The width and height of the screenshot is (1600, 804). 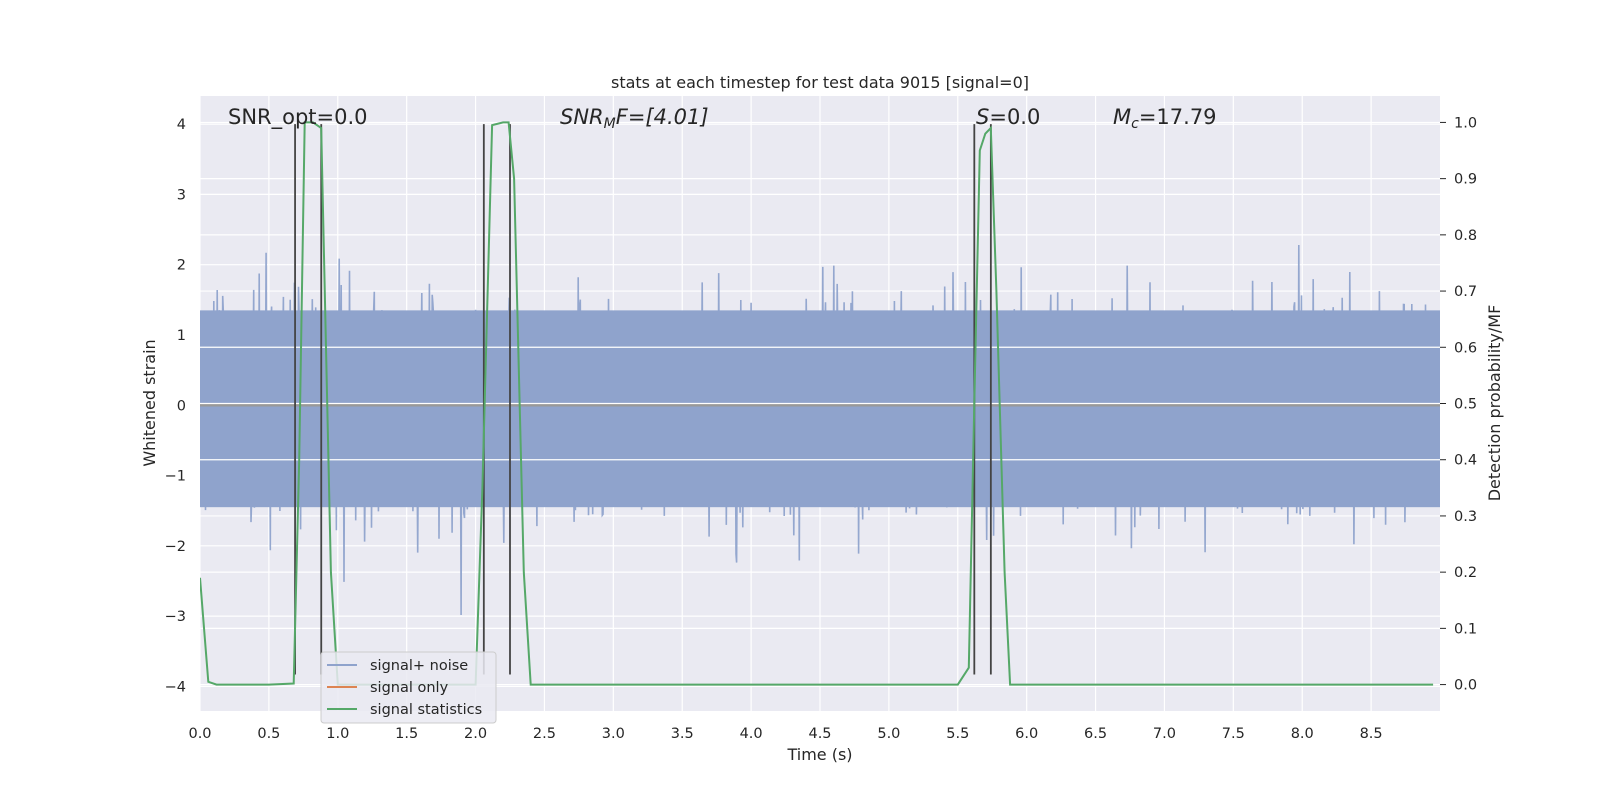 I want to click on annotation-mc: Mc=17.79, so click(x=1165, y=118).